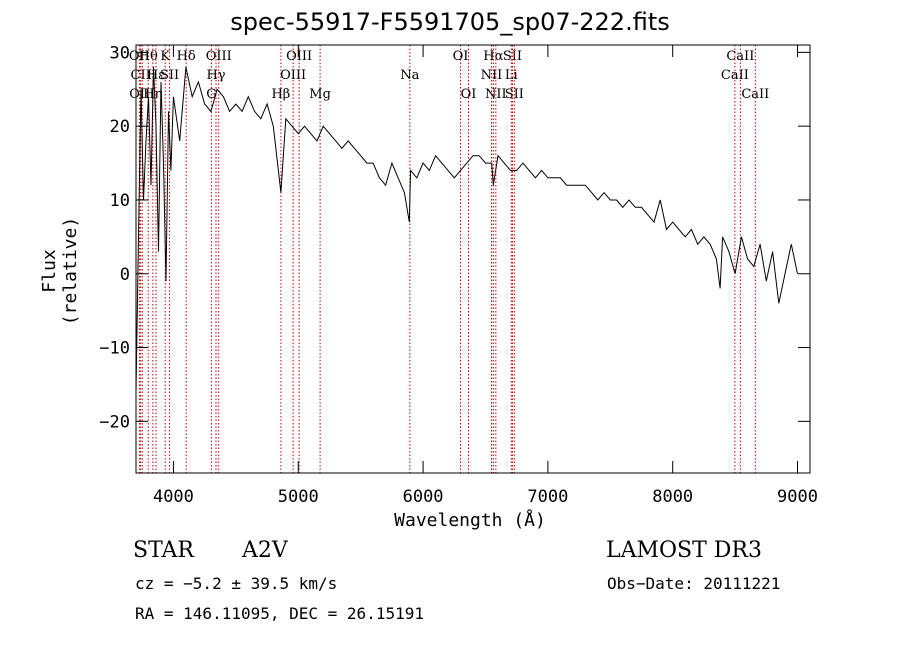  What do you see at coordinates (299, 56) in the screenshot?
I see `line-label-14: OIII` at bounding box center [299, 56].